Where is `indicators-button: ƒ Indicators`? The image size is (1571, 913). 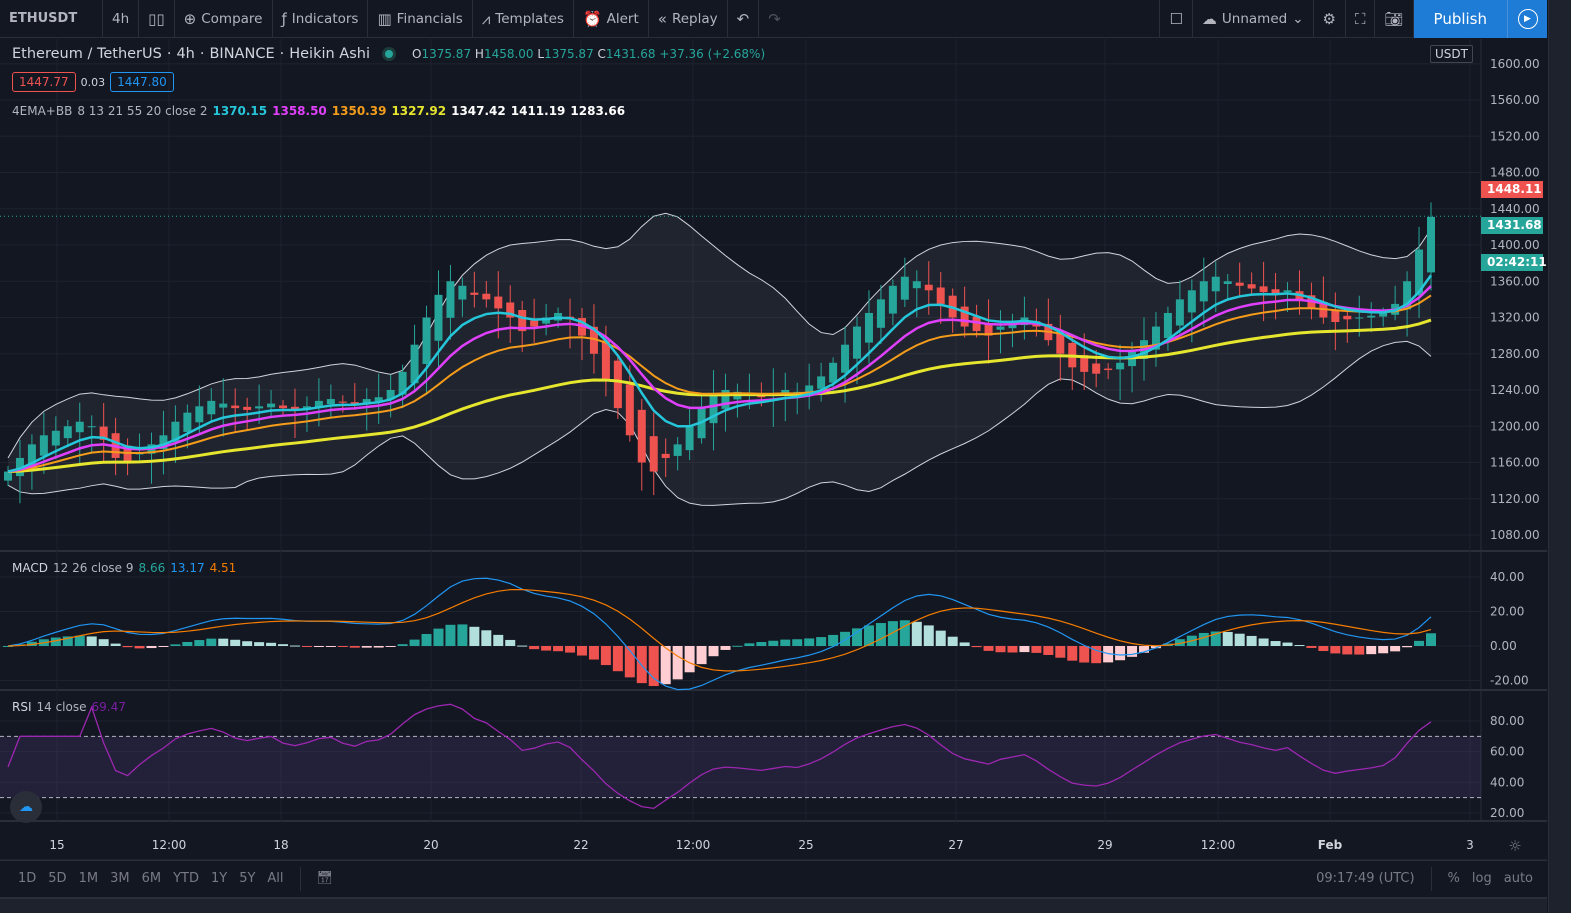
indicators-button: ƒ Indicators is located at coordinates (321, 19).